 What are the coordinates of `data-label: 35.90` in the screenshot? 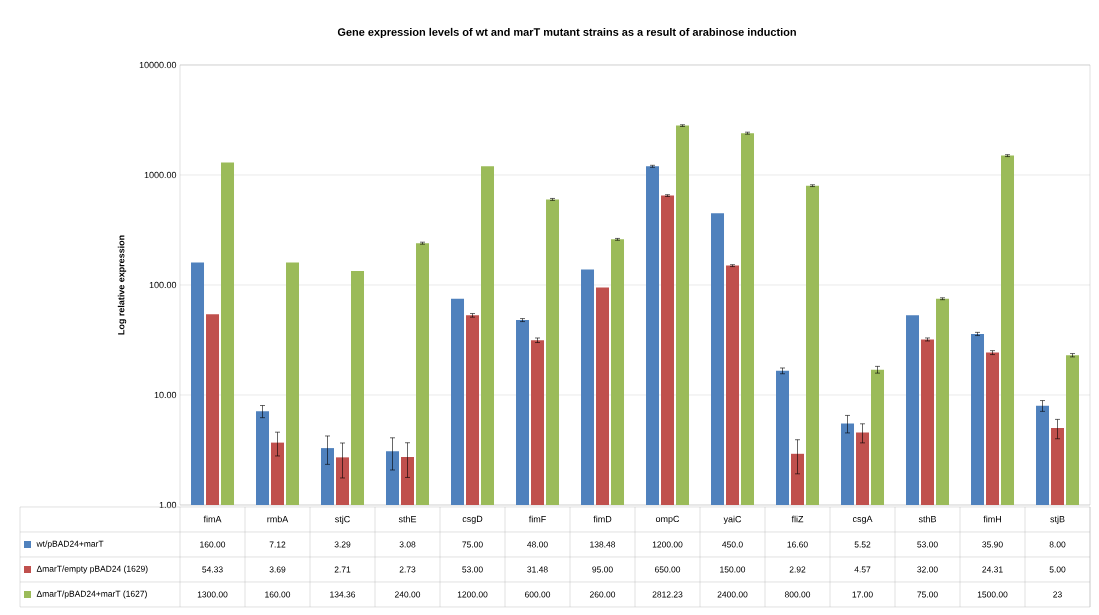 It's located at (992, 544).